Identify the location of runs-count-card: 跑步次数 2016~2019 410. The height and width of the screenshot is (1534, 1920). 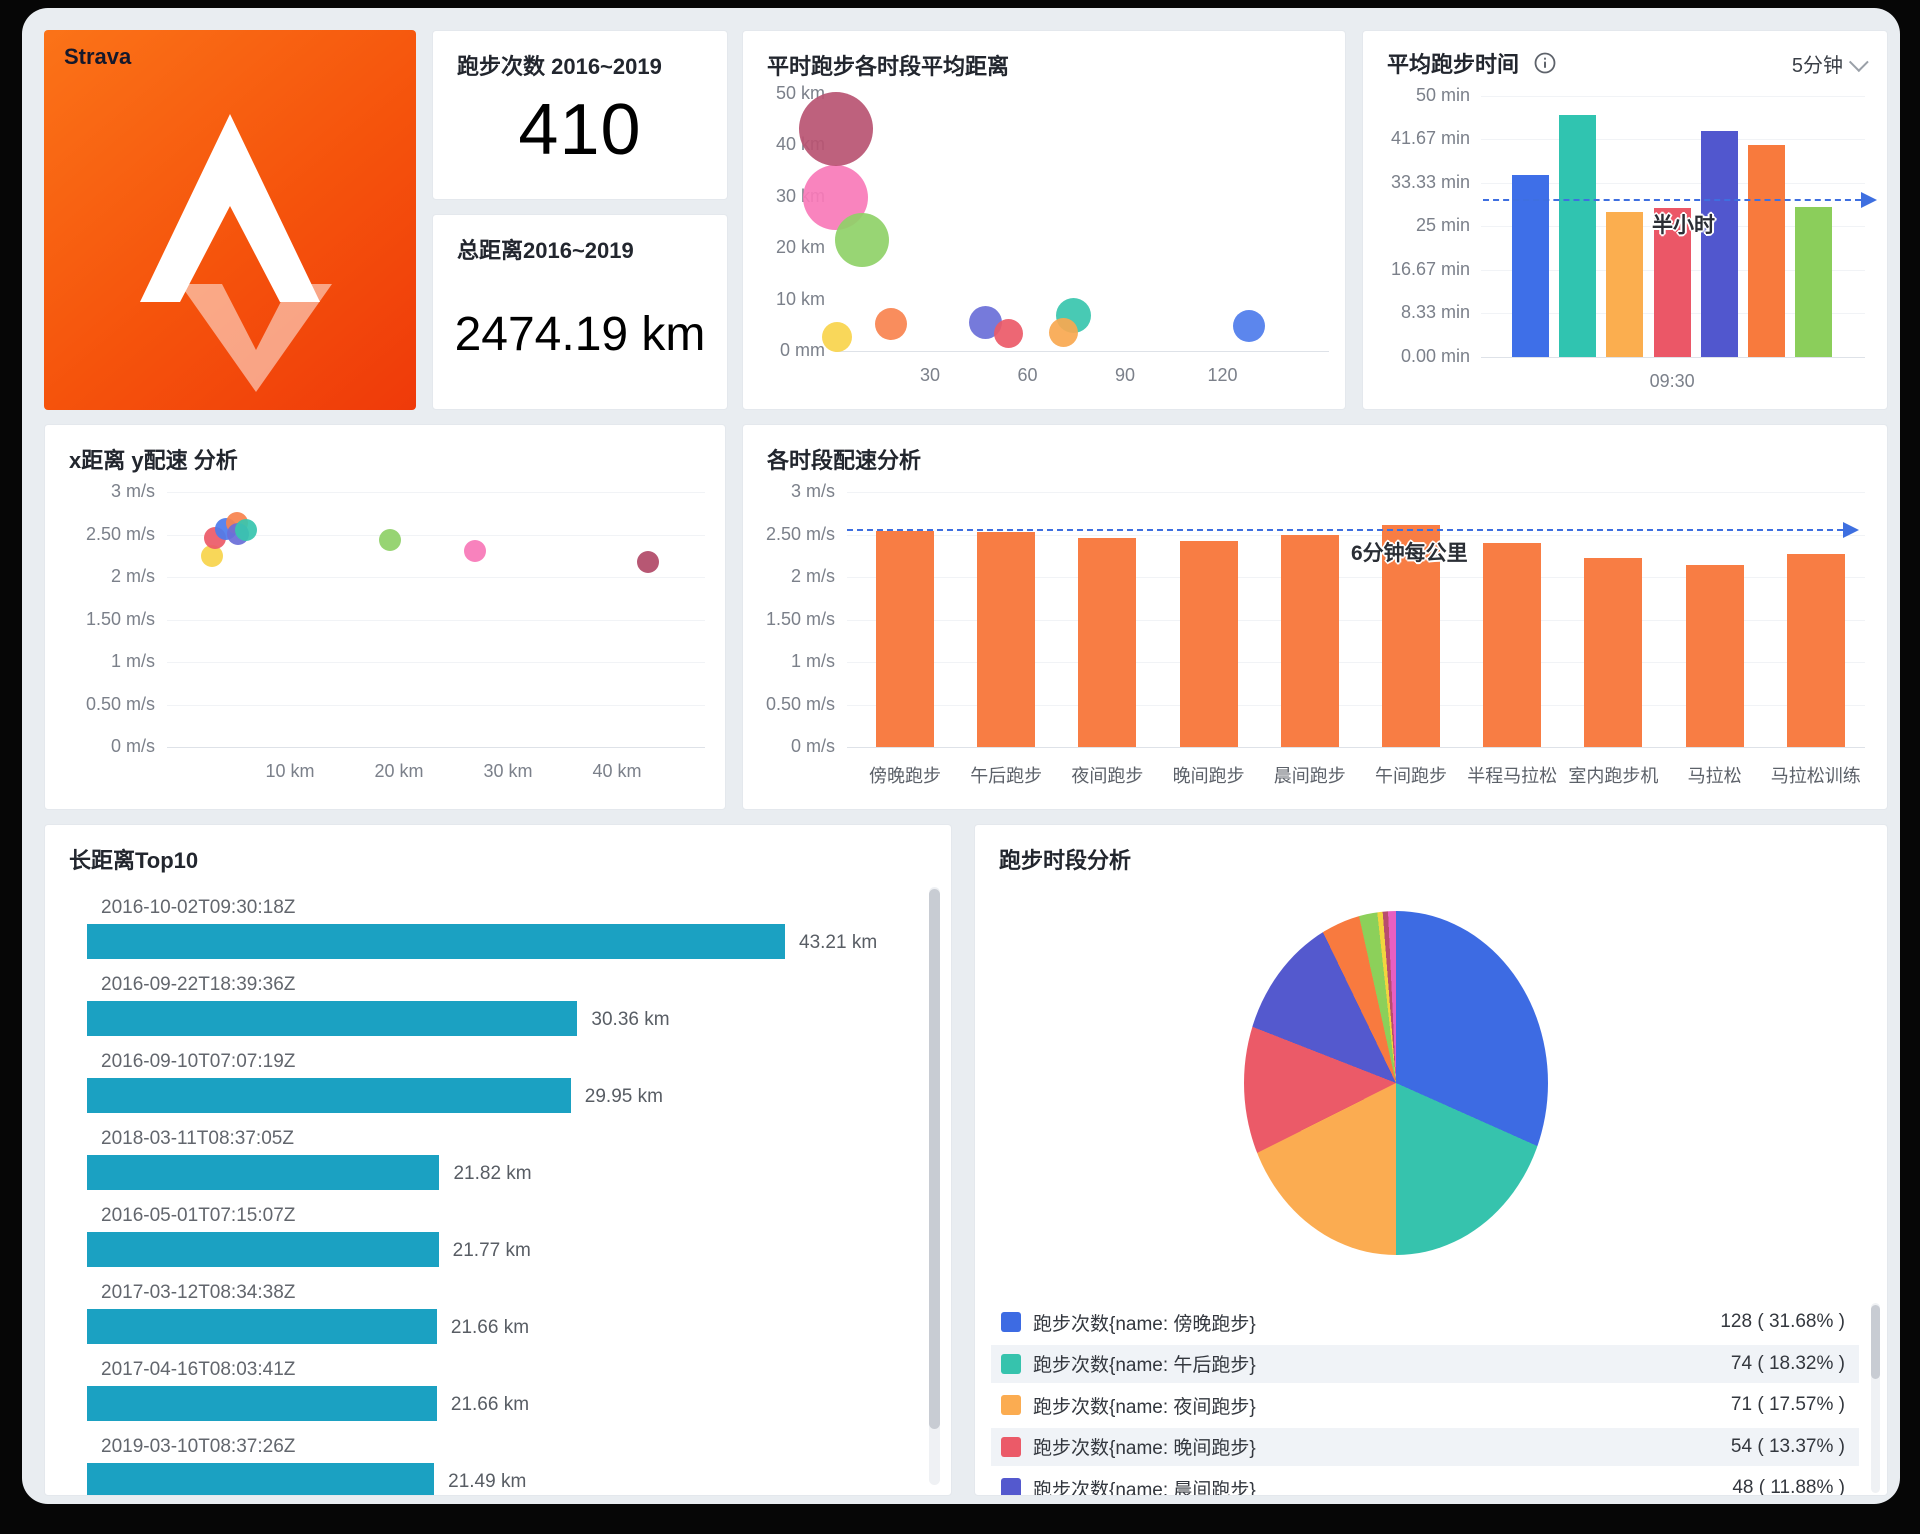
(580, 115).